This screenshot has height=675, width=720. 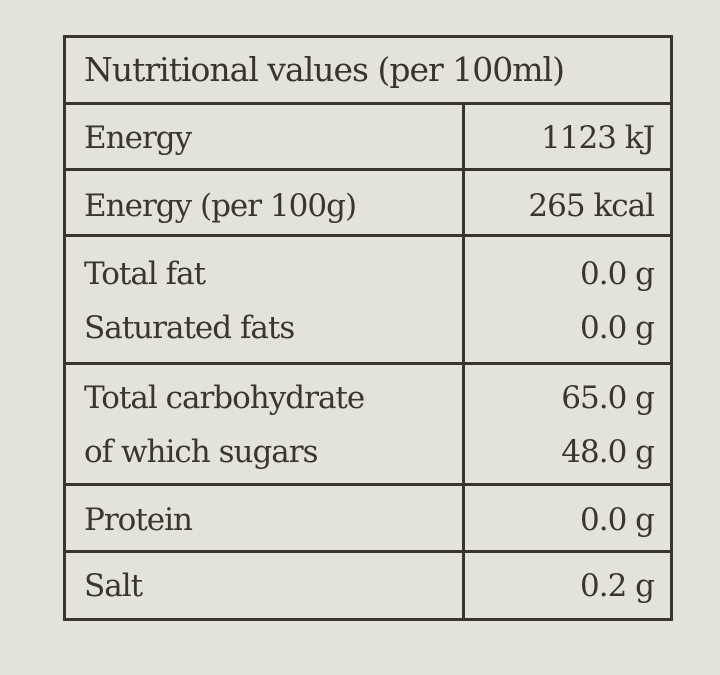 What do you see at coordinates (324, 69) in the screenshot?
I see `table-title: Nutritional values (per 100ml)` at bounding box center [324, 69].